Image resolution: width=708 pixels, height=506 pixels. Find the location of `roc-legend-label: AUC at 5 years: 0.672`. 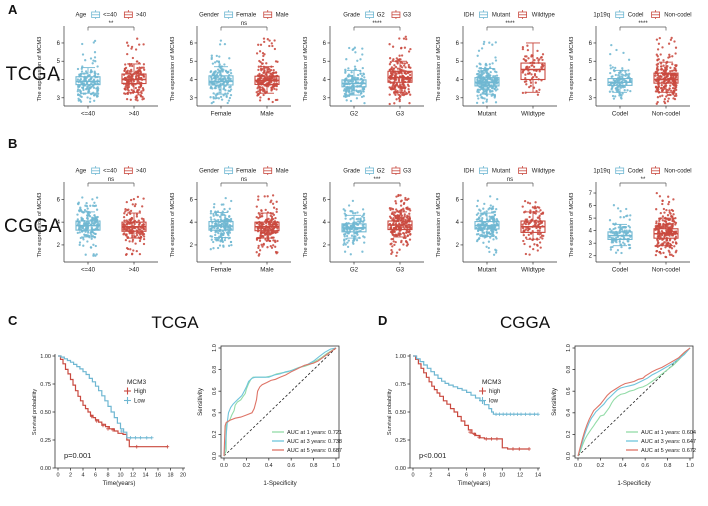

roc-legend-label: AUC at 5 years: 0.672 is located at coordinates (668, 451).